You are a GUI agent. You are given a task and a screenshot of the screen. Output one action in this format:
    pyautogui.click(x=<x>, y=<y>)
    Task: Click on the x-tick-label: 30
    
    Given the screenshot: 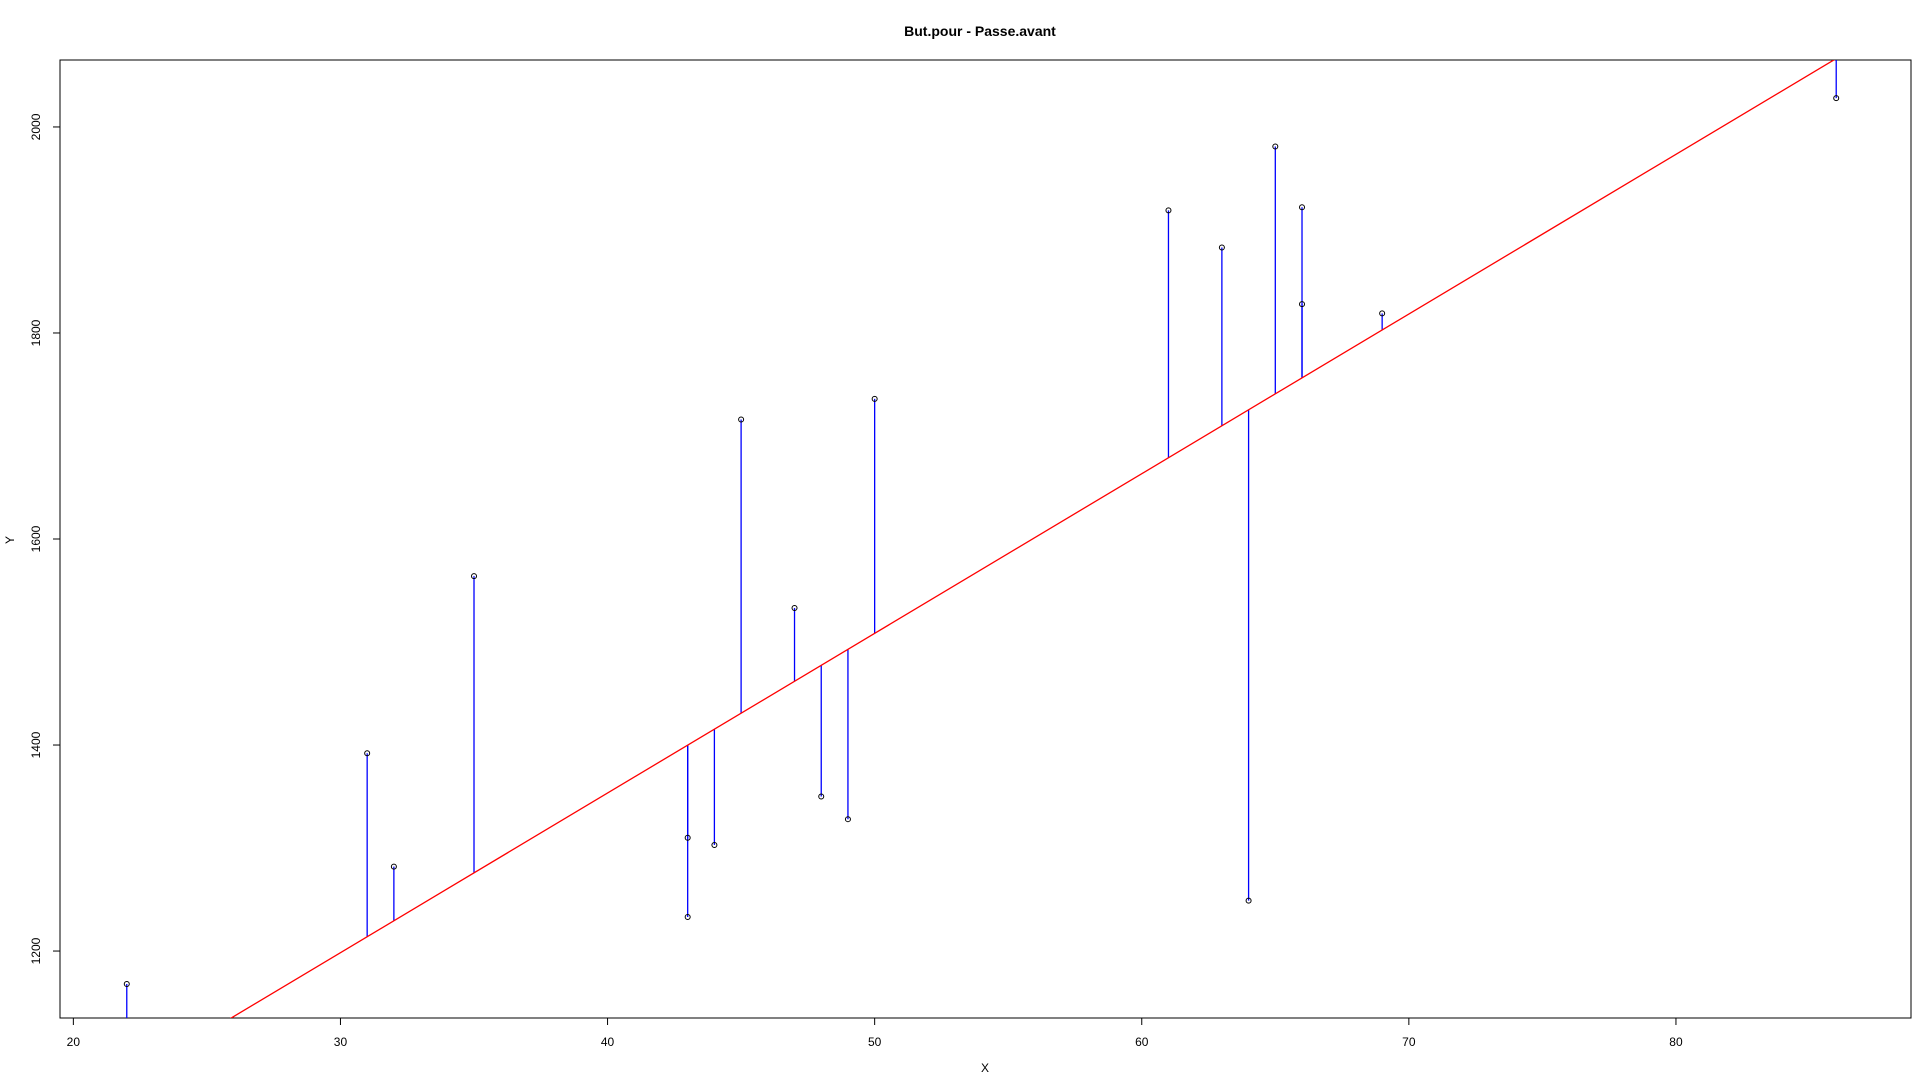 What is the action you would take?
    pyautogui.click(x=341, y=1042)
    